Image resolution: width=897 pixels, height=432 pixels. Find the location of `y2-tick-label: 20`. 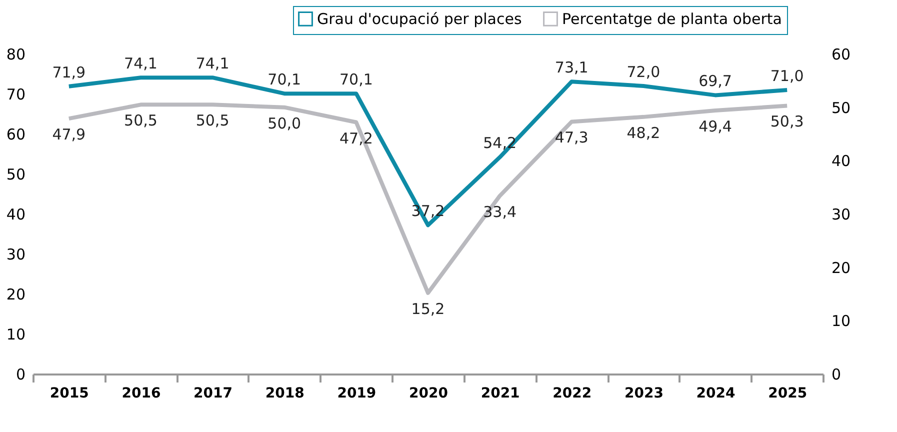

y2-tick-label: 20 is located at coordinates (841, 267).